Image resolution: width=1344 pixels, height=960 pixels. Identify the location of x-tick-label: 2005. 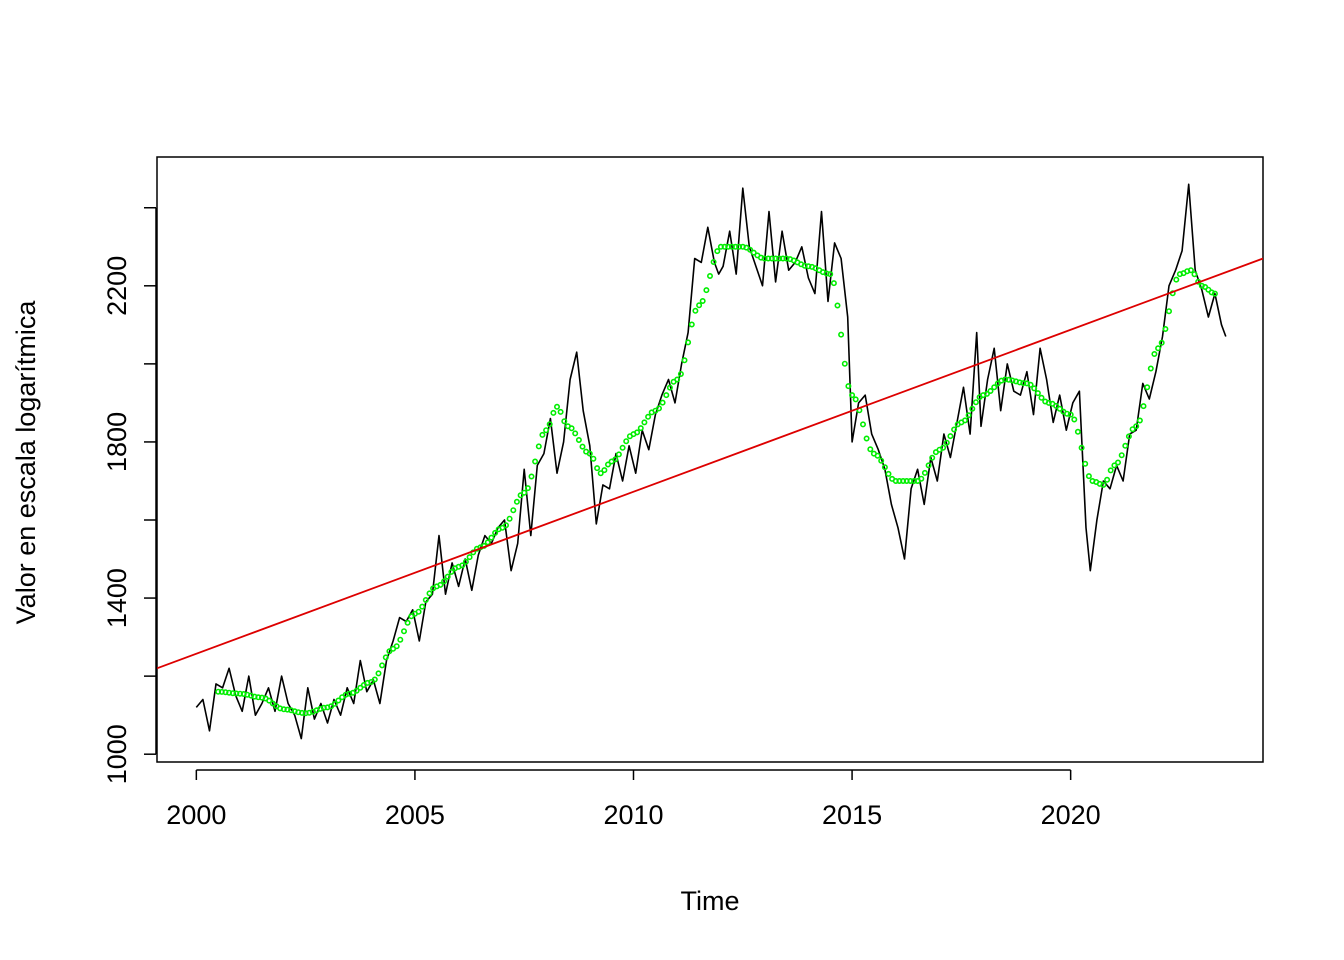
(415, 815).